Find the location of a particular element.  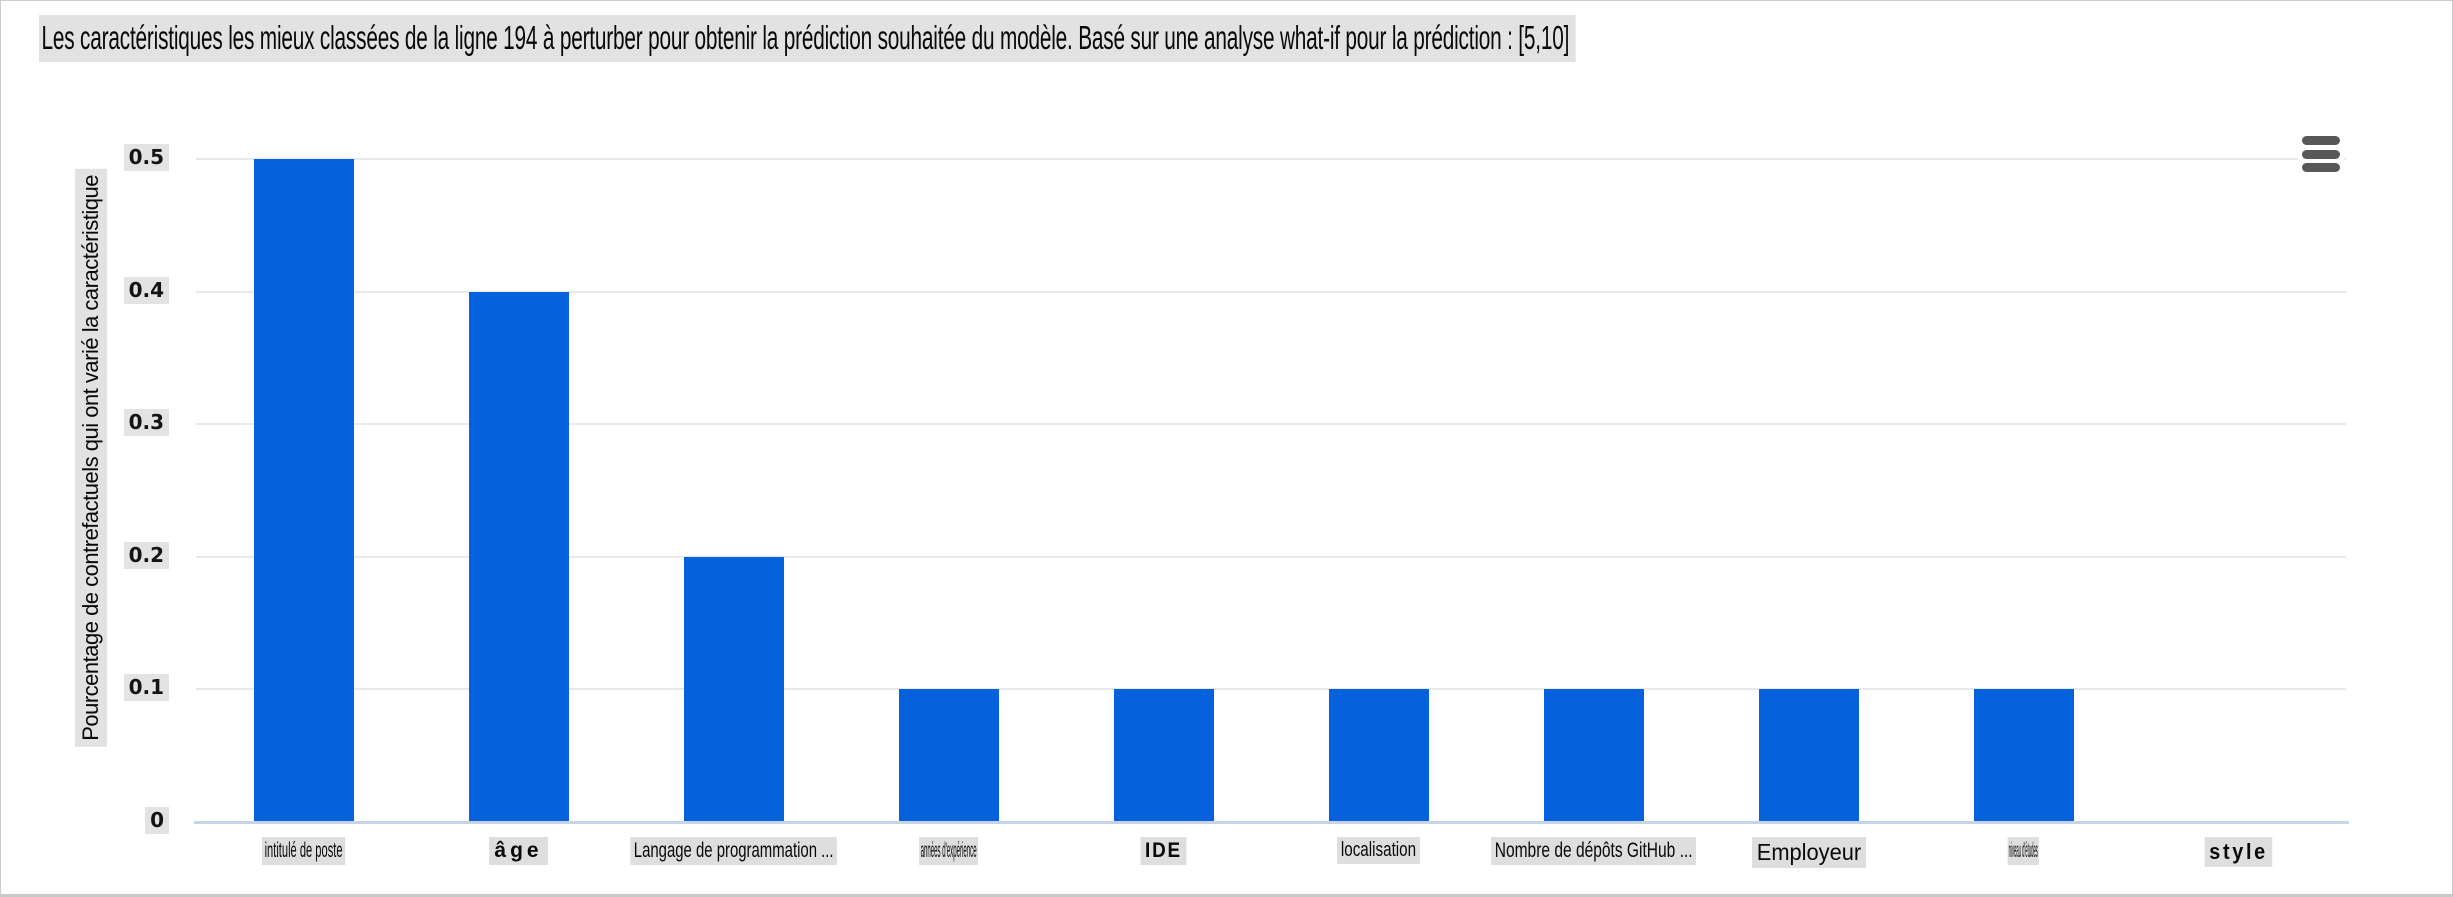

y-tick-value: 0.3 is located at coordinates (146, 423).